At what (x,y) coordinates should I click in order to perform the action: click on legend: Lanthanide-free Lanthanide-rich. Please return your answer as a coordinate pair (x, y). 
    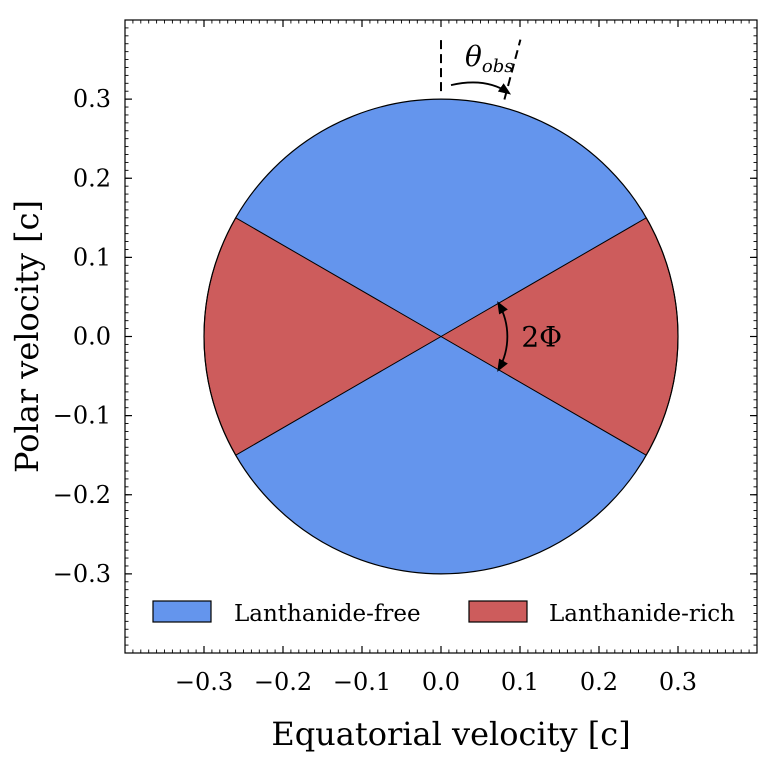
    Looking at the image, I should click on (443, 613).